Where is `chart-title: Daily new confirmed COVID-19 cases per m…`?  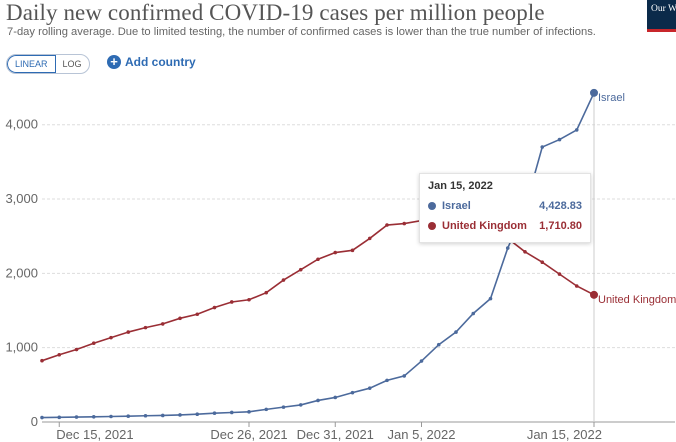 chart-title: Daily new confirmed COVID-19 cases per m… is located at coordinates (275, 12).